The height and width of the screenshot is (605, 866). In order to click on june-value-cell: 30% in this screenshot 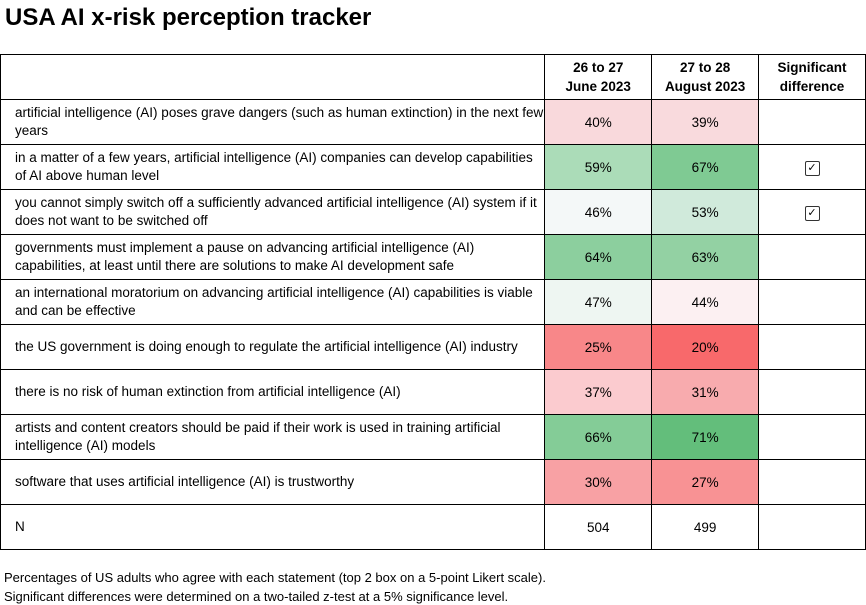, I will do `click(598, 482)`.